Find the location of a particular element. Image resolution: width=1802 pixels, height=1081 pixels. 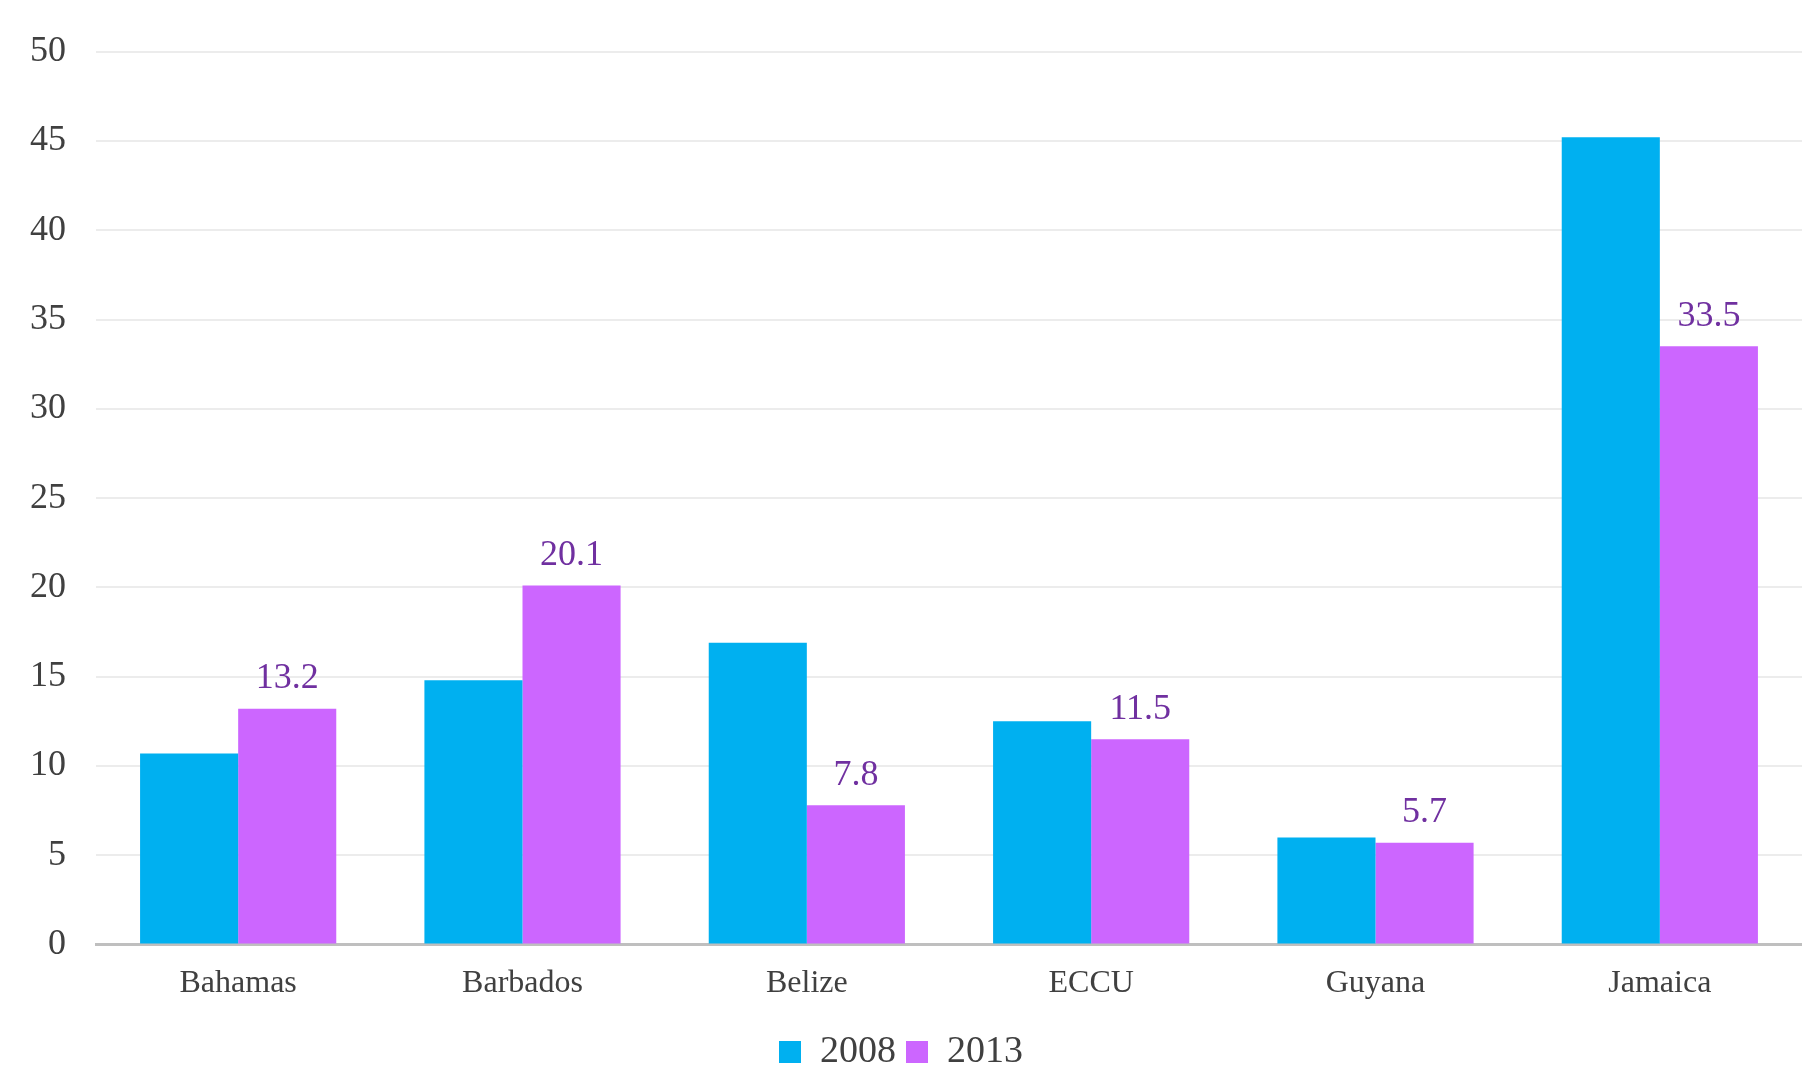

y-tick-label: 50 is located at coordinates (48, 49).